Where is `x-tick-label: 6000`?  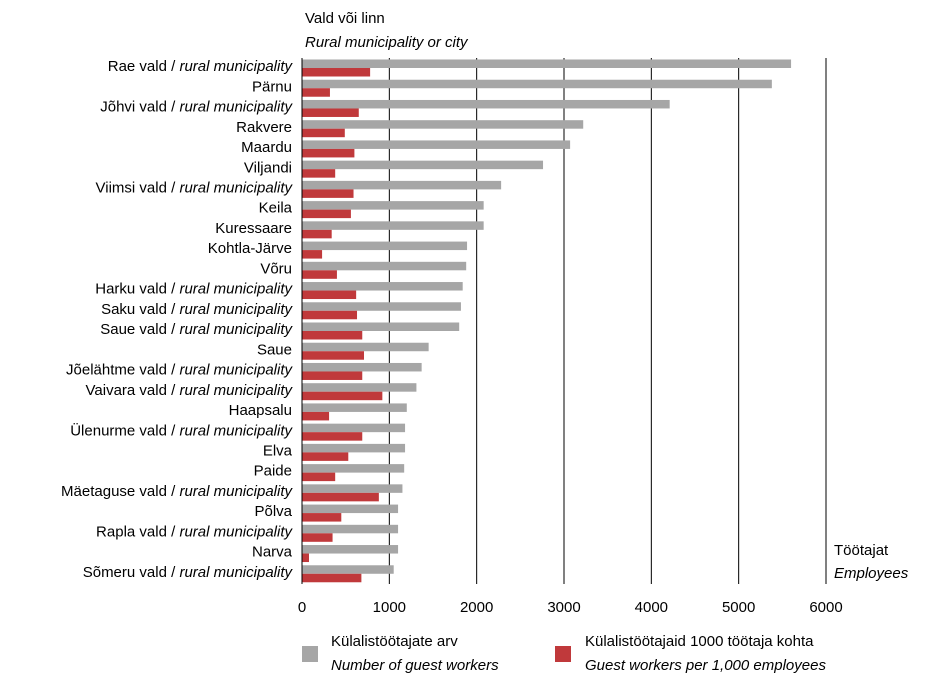
x-tick-label: 6000 is located at coordinates (825, 607).